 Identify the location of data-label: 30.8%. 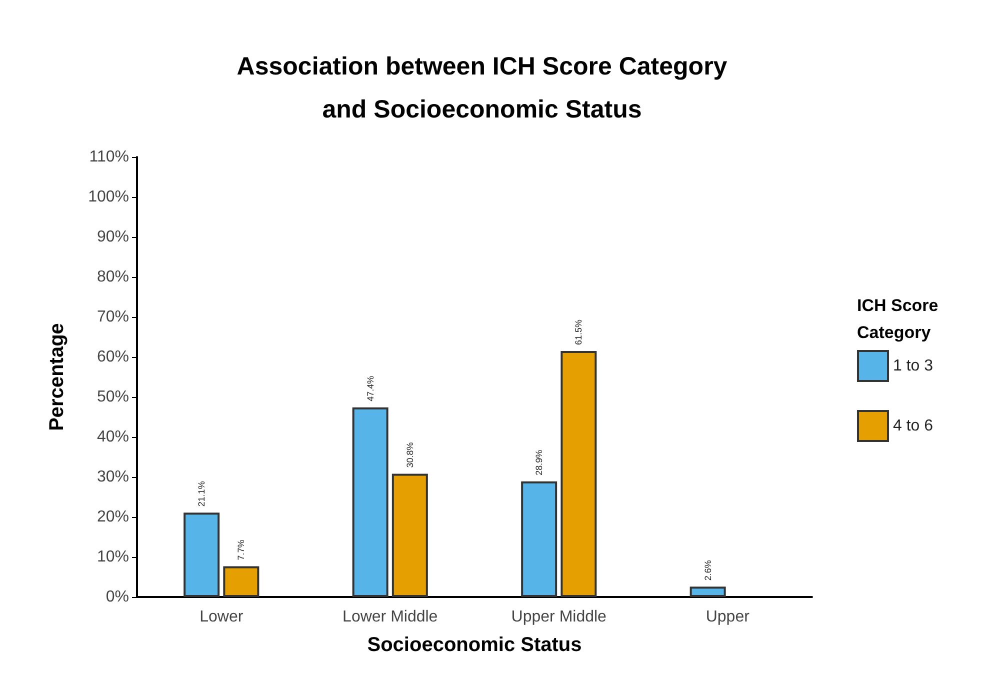
(409, 455).